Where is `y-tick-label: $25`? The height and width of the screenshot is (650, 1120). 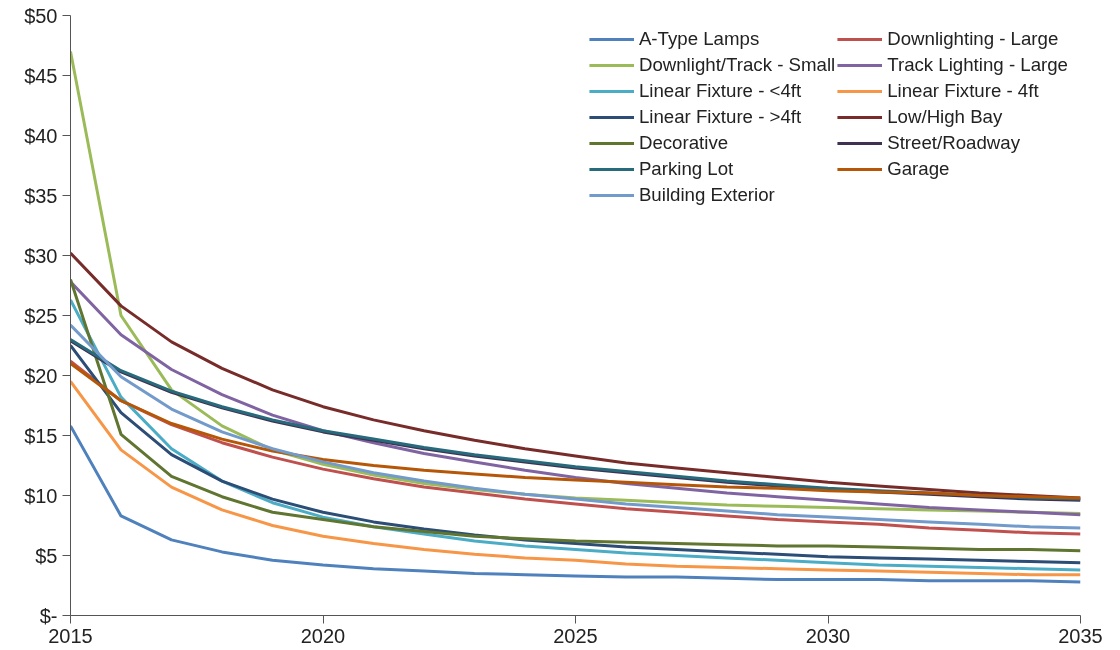
y-tick-label: $25 is located at coordinates (41, 315).